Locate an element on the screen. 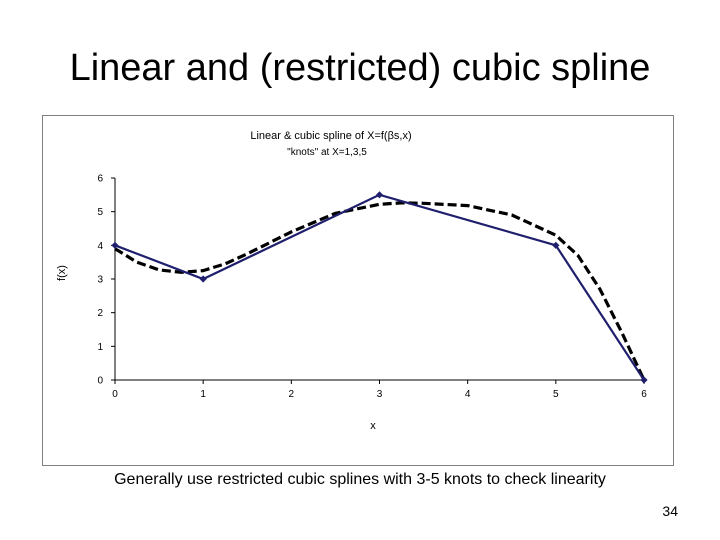  slide-title: Linear and (restricted) cubic spline is located at coordinates (360, 68).